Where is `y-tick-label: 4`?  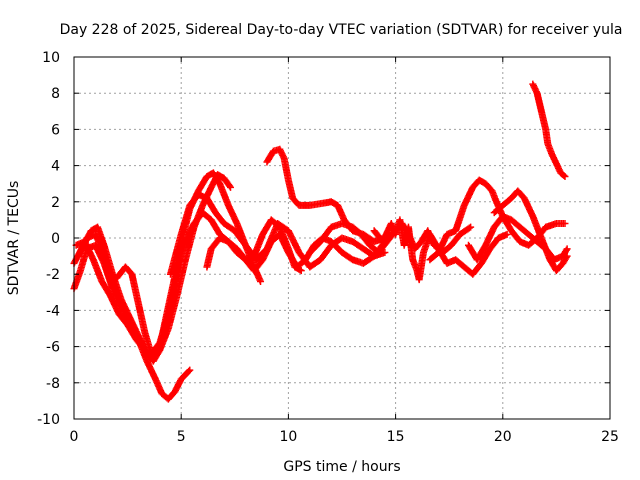
y-tick-label: 4 is located at coordinates (55, 167).